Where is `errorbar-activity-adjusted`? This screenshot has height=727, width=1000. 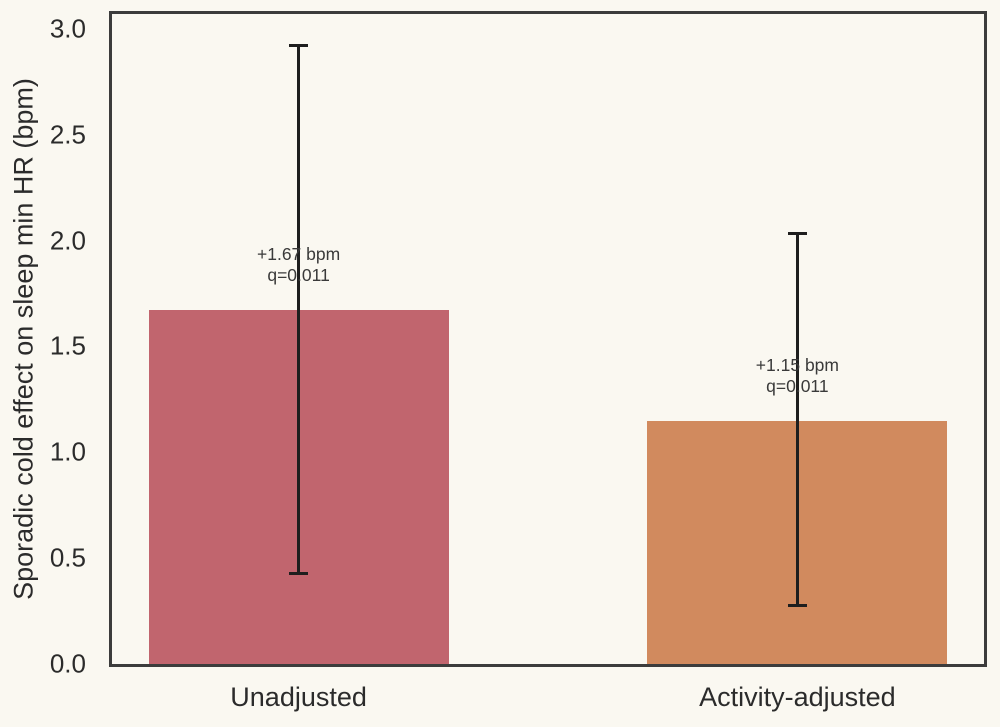
errorbar-activity-adjusted is located at coordinates (797, 419).